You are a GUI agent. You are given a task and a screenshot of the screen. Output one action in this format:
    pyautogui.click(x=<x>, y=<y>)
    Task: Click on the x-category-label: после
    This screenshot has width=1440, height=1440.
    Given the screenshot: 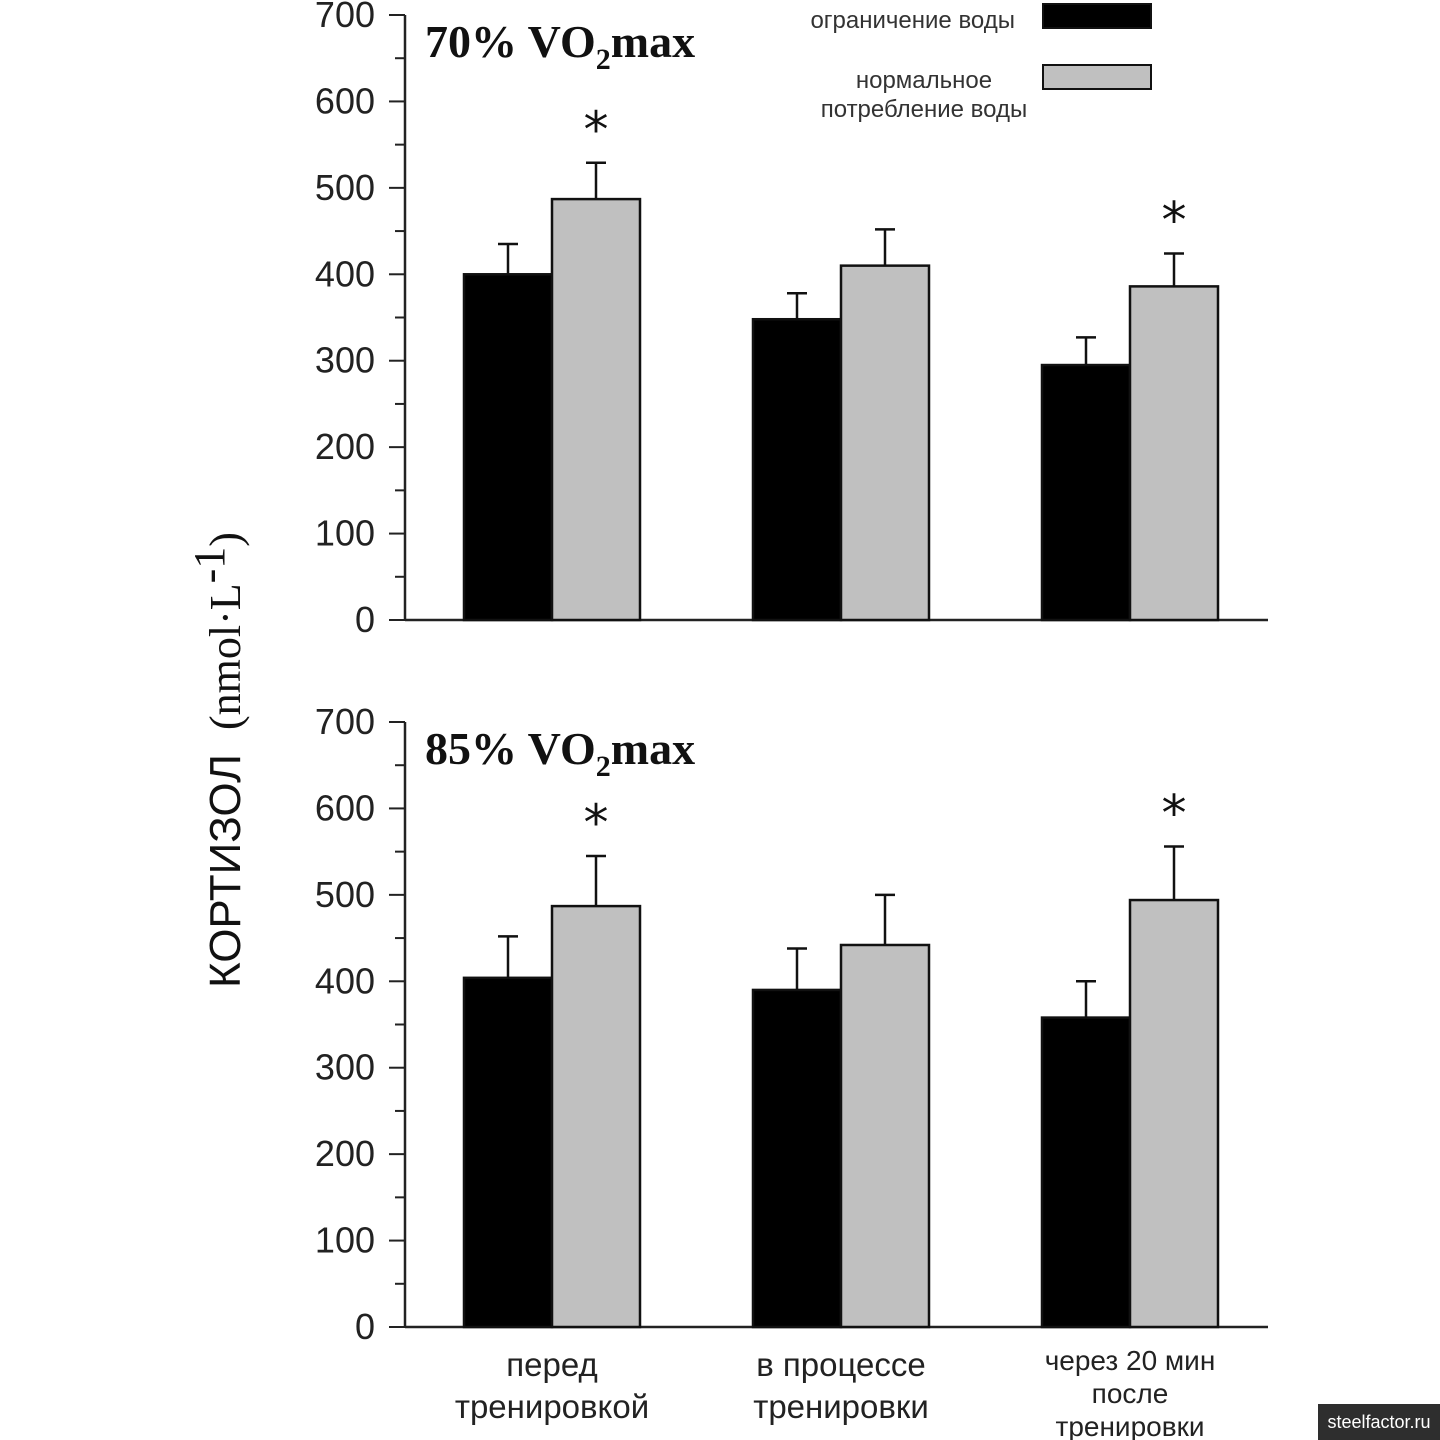 What is the action you would take?
    pyautogui.click(x=1130, y=1393)
    